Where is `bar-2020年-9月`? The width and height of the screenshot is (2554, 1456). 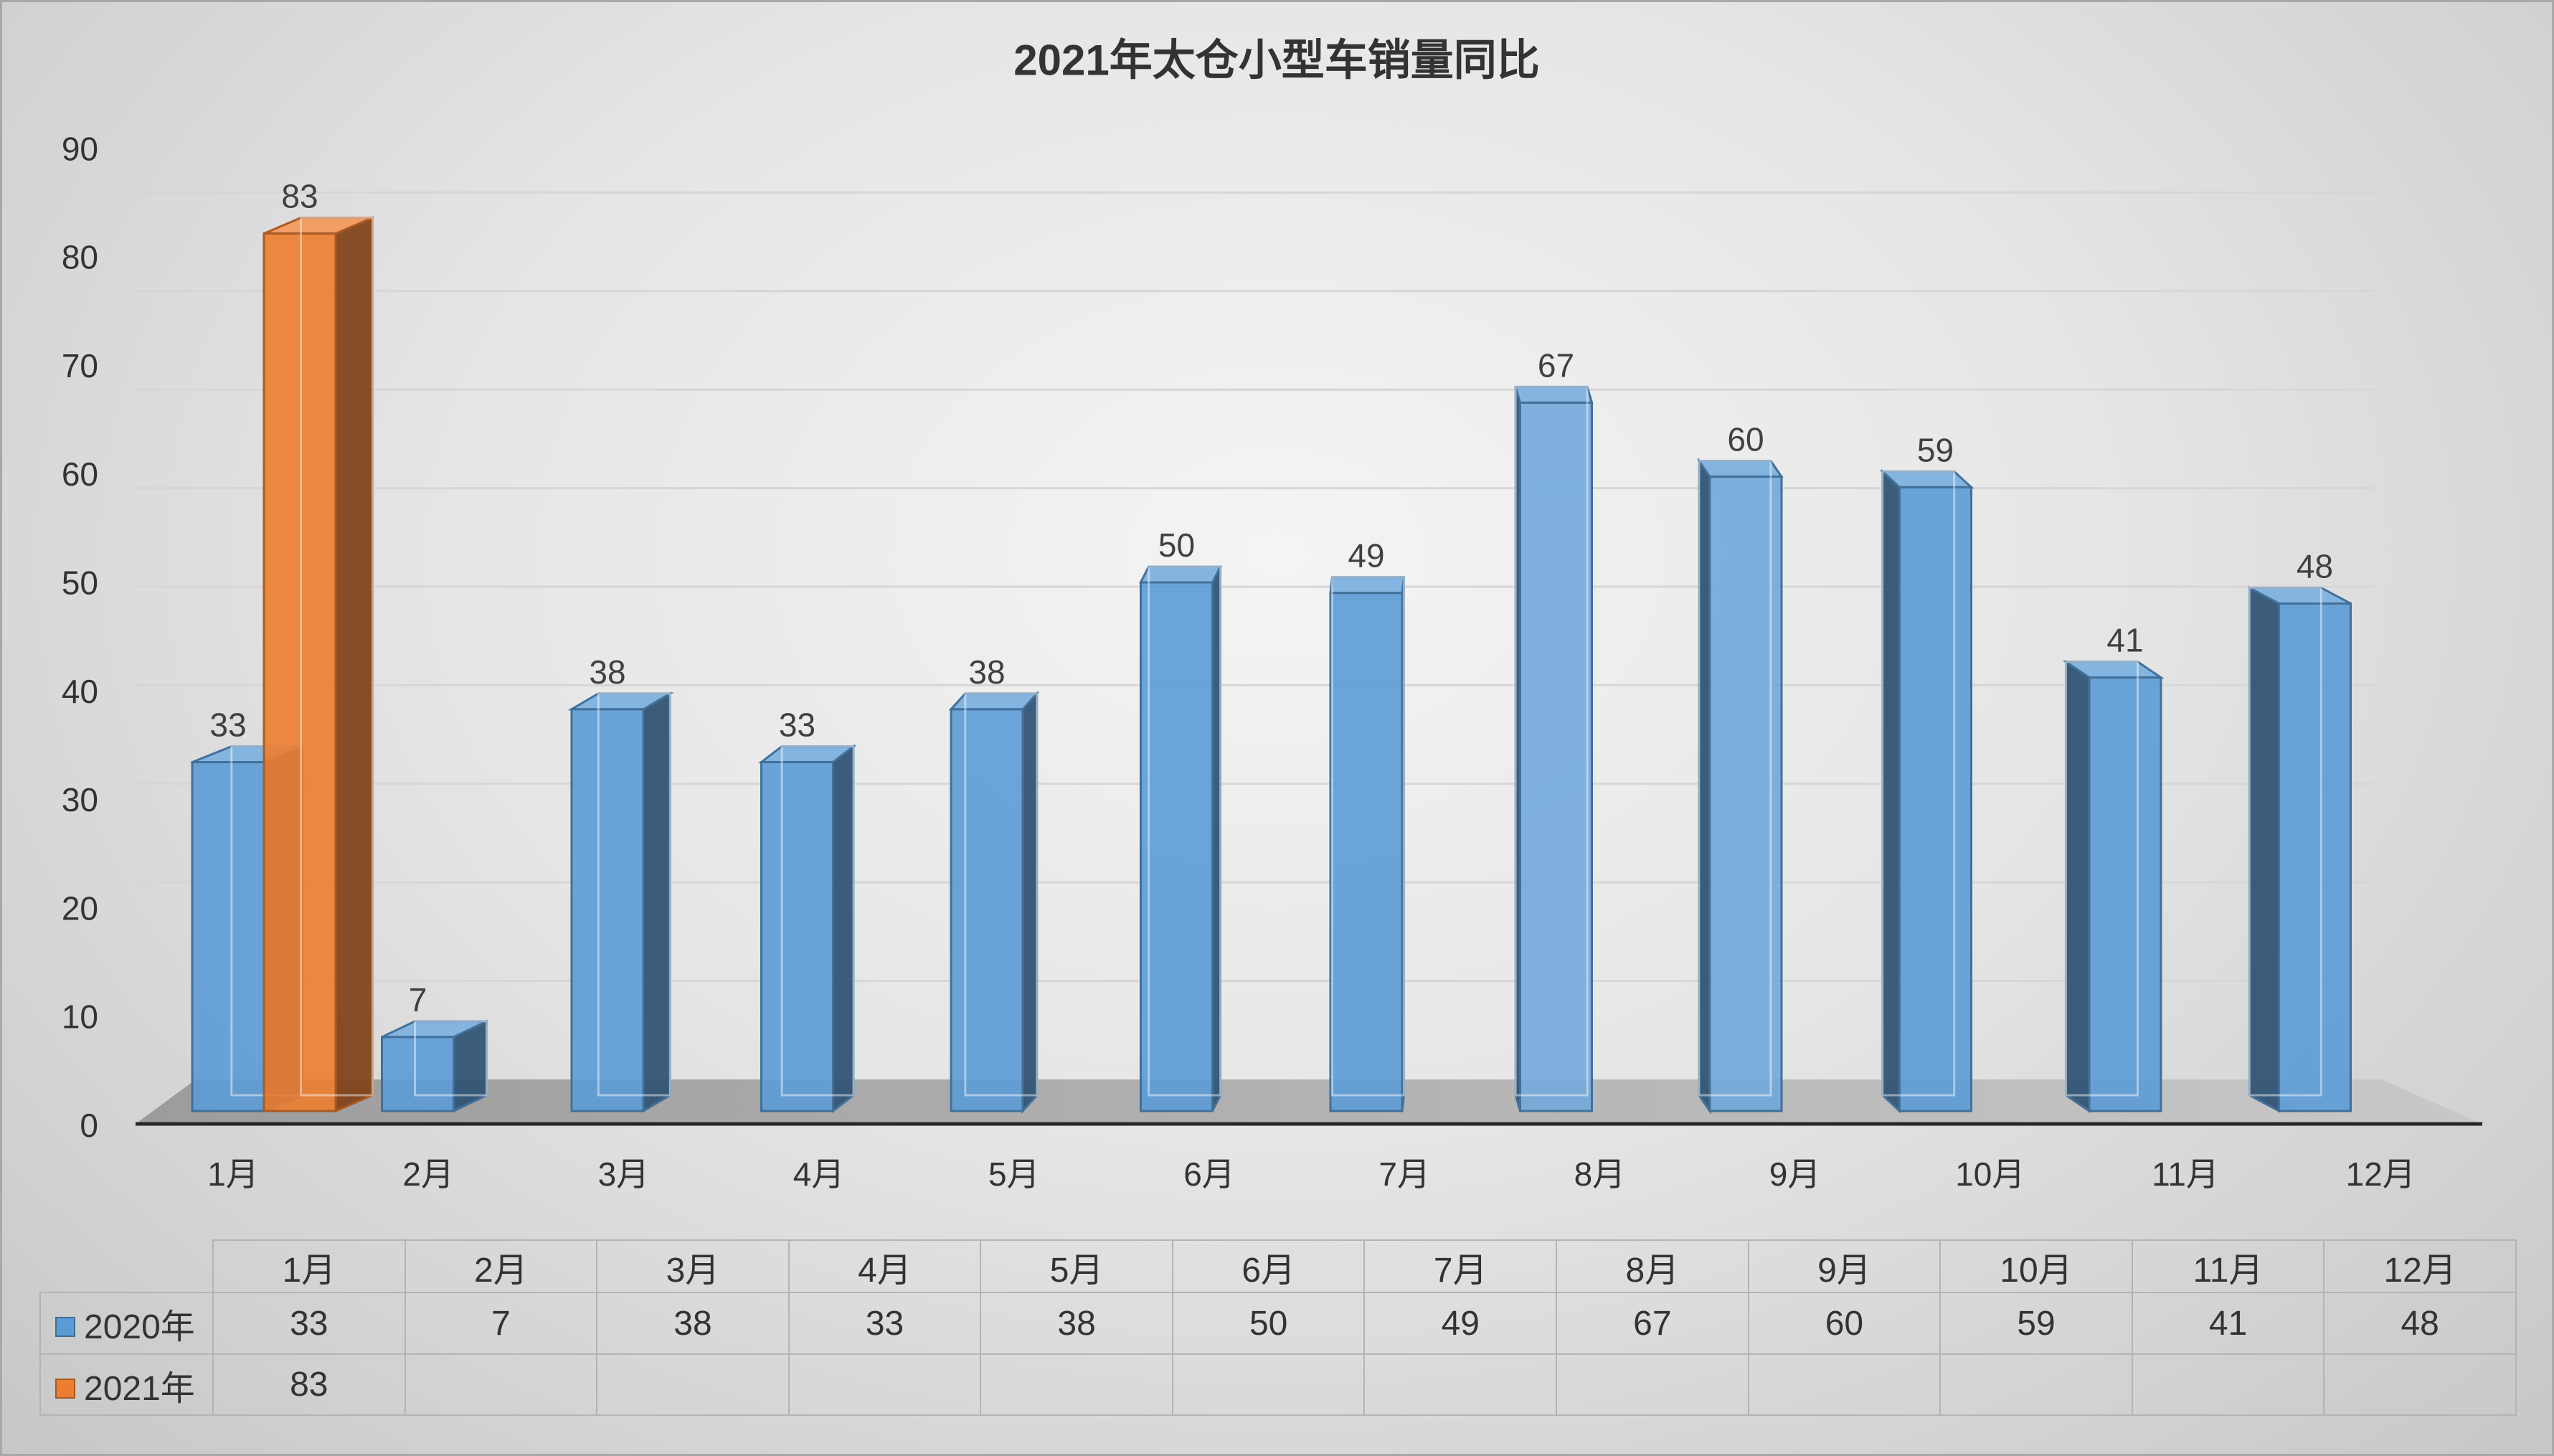 bar-2020年-9月 is located at coordinates (1740, 786).